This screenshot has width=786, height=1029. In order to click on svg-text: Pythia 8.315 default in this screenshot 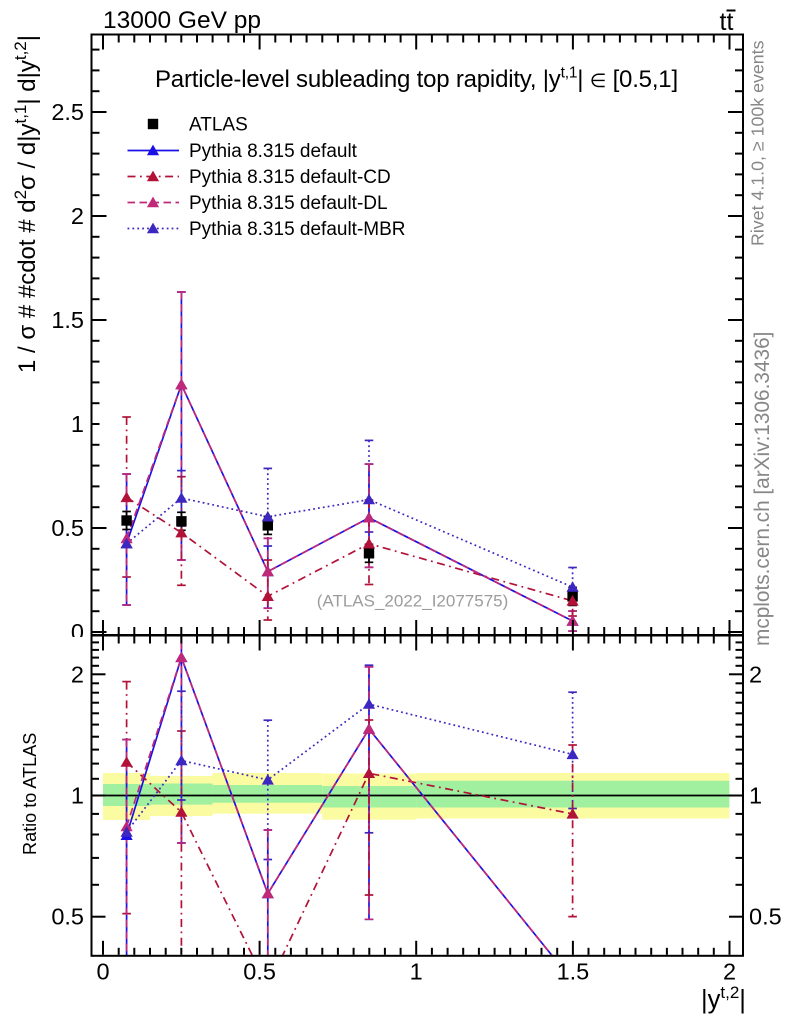, I will do `click(273, 151)`.